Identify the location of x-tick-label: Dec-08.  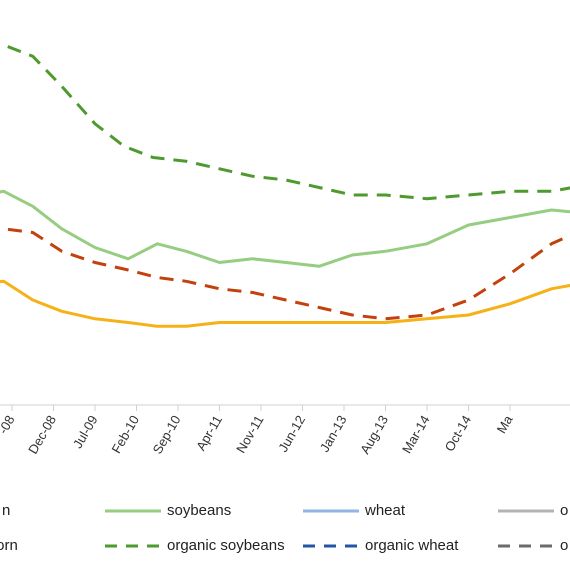
(42, 435).